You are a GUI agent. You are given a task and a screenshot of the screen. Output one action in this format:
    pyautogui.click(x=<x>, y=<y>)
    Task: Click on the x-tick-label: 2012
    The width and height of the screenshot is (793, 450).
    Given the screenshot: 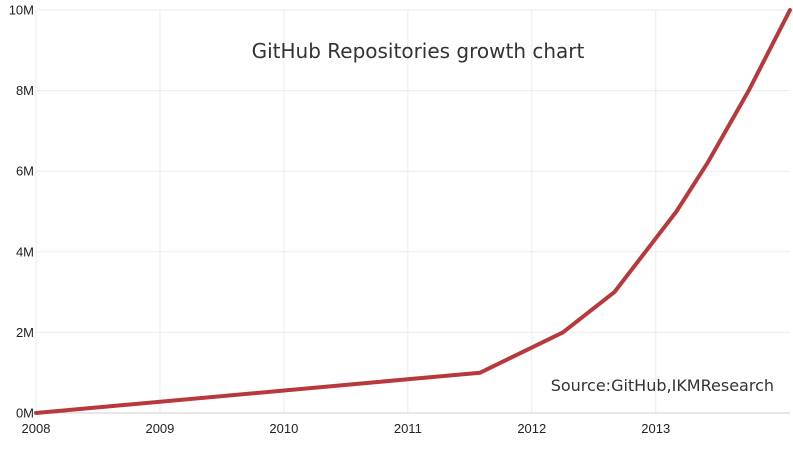 What is the action you would take?
    pyautogui.click(x=531, y=428)
    